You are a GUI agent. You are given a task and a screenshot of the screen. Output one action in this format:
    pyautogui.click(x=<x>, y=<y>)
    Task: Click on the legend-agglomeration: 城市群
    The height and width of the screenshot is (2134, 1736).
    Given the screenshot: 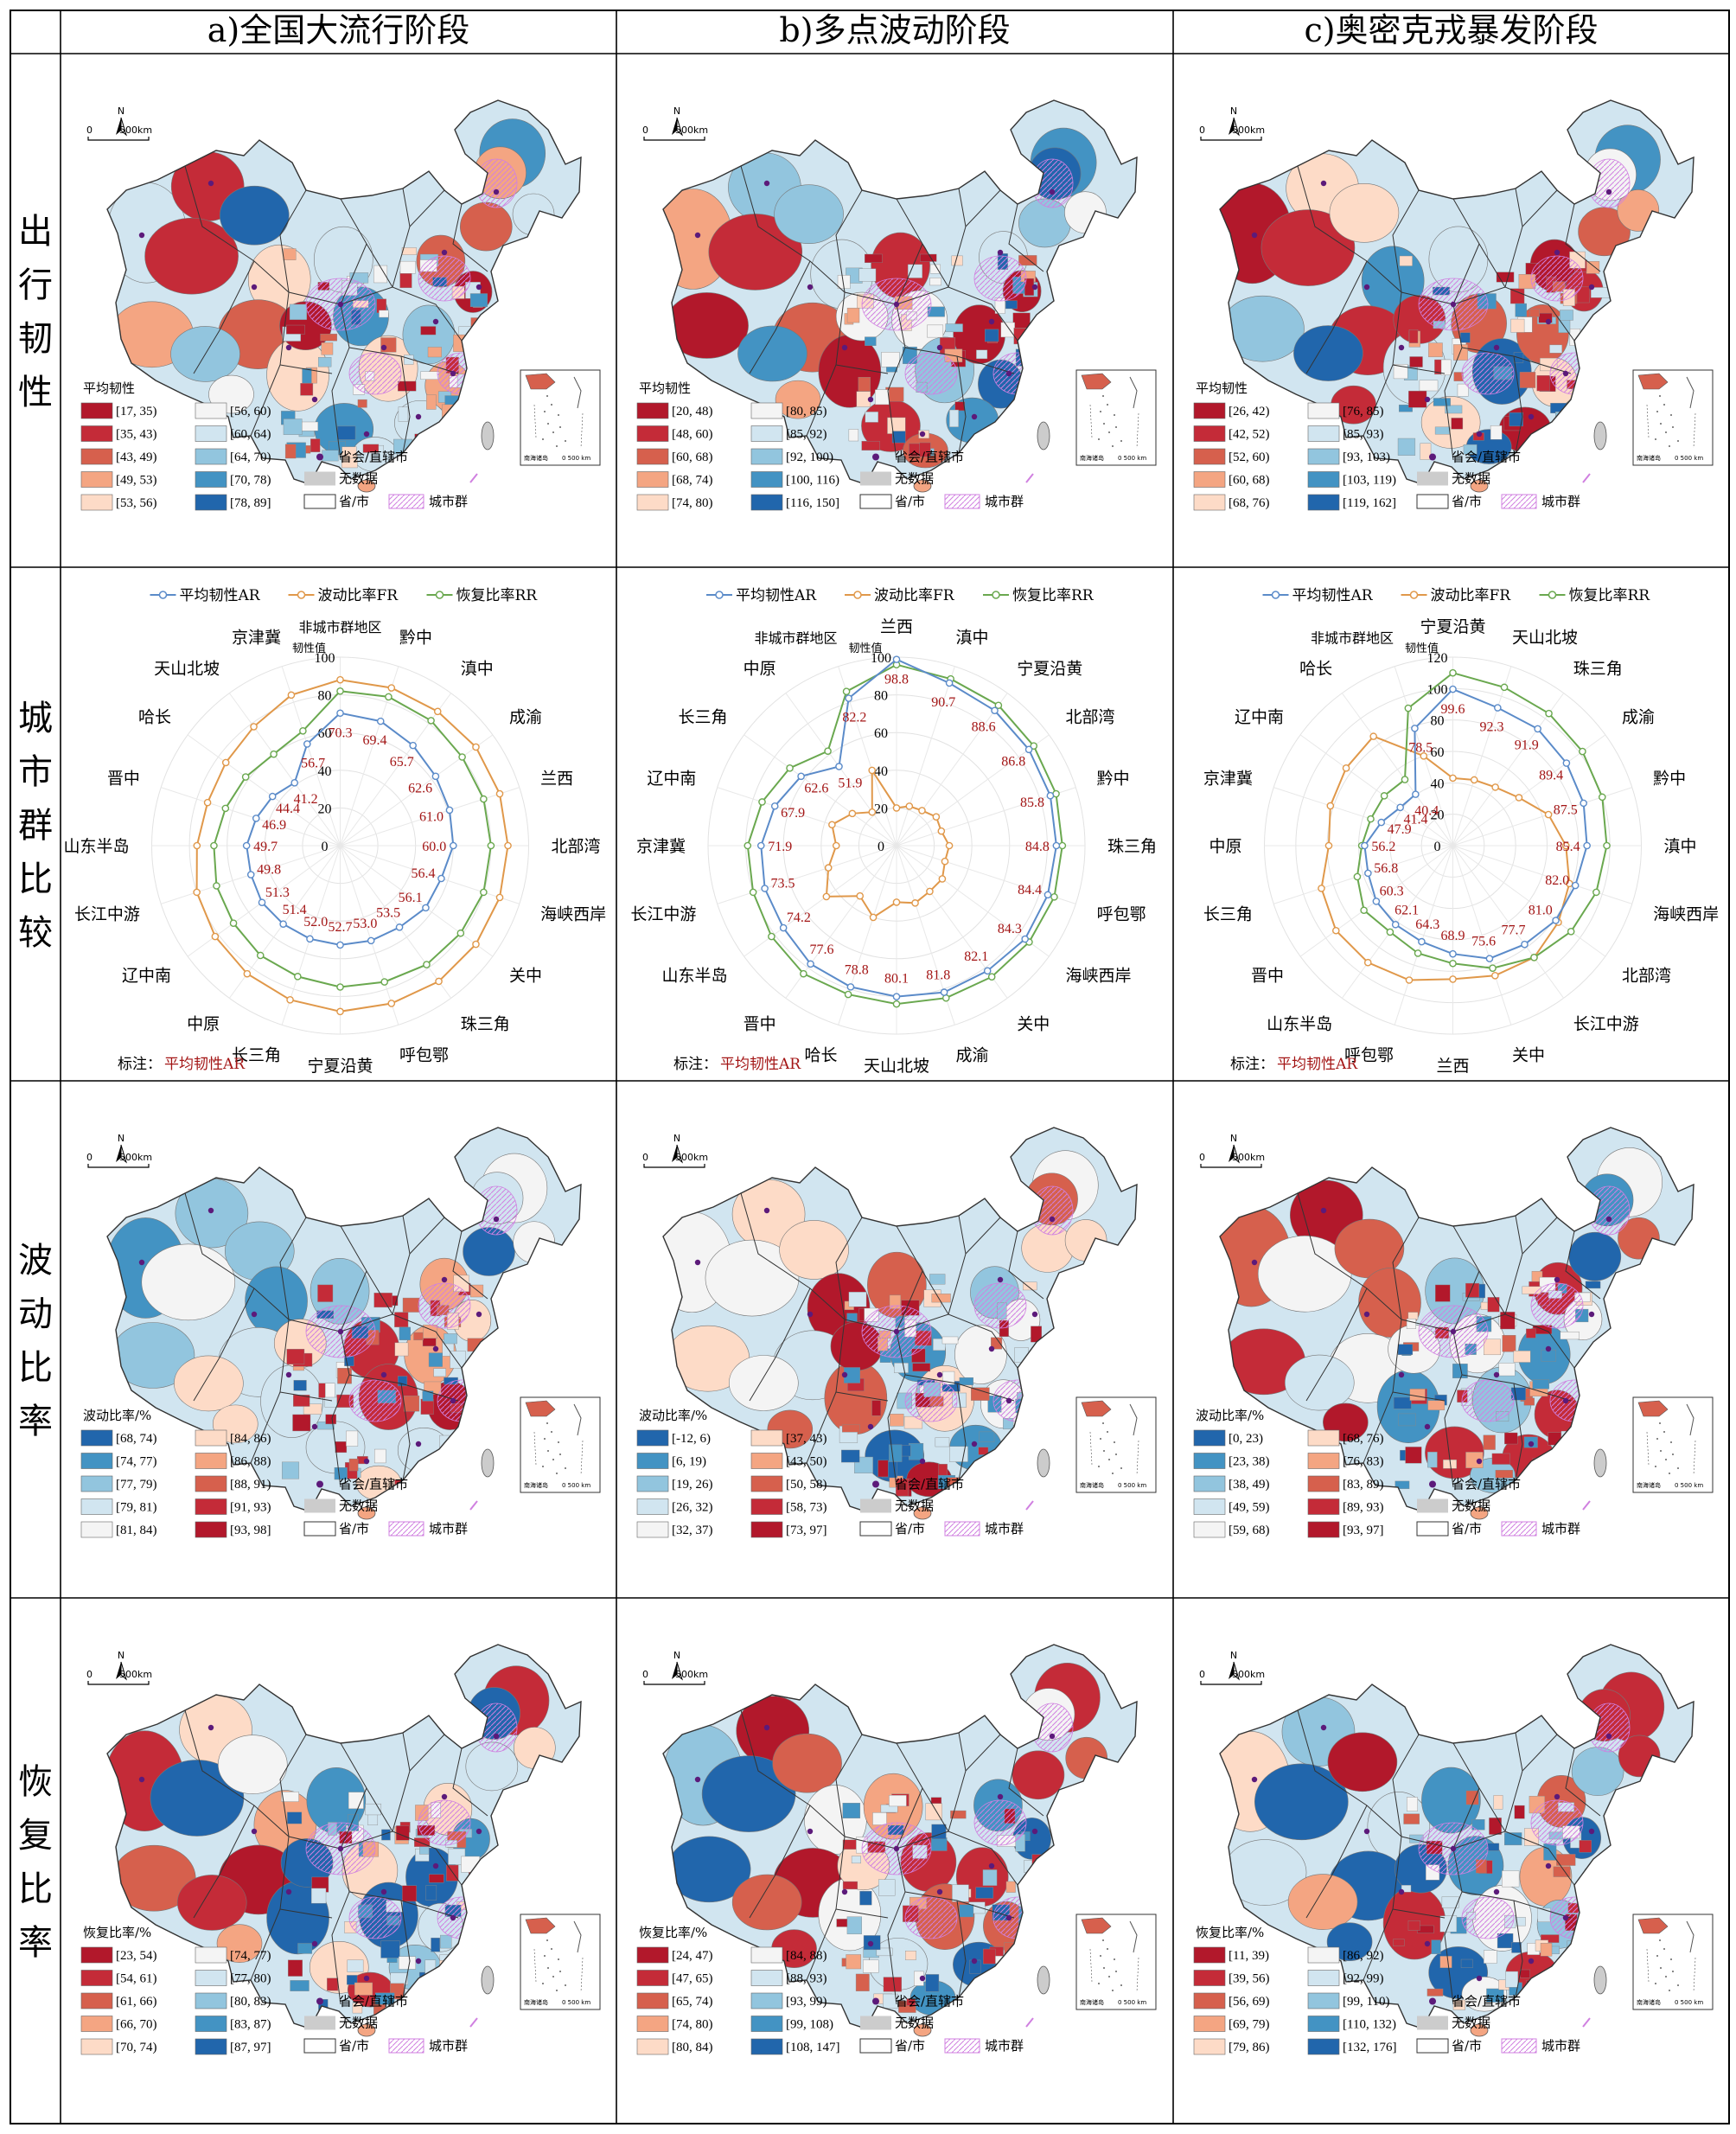 What is the action you would take?
    pyautogui.click(x=448, y=501)
    